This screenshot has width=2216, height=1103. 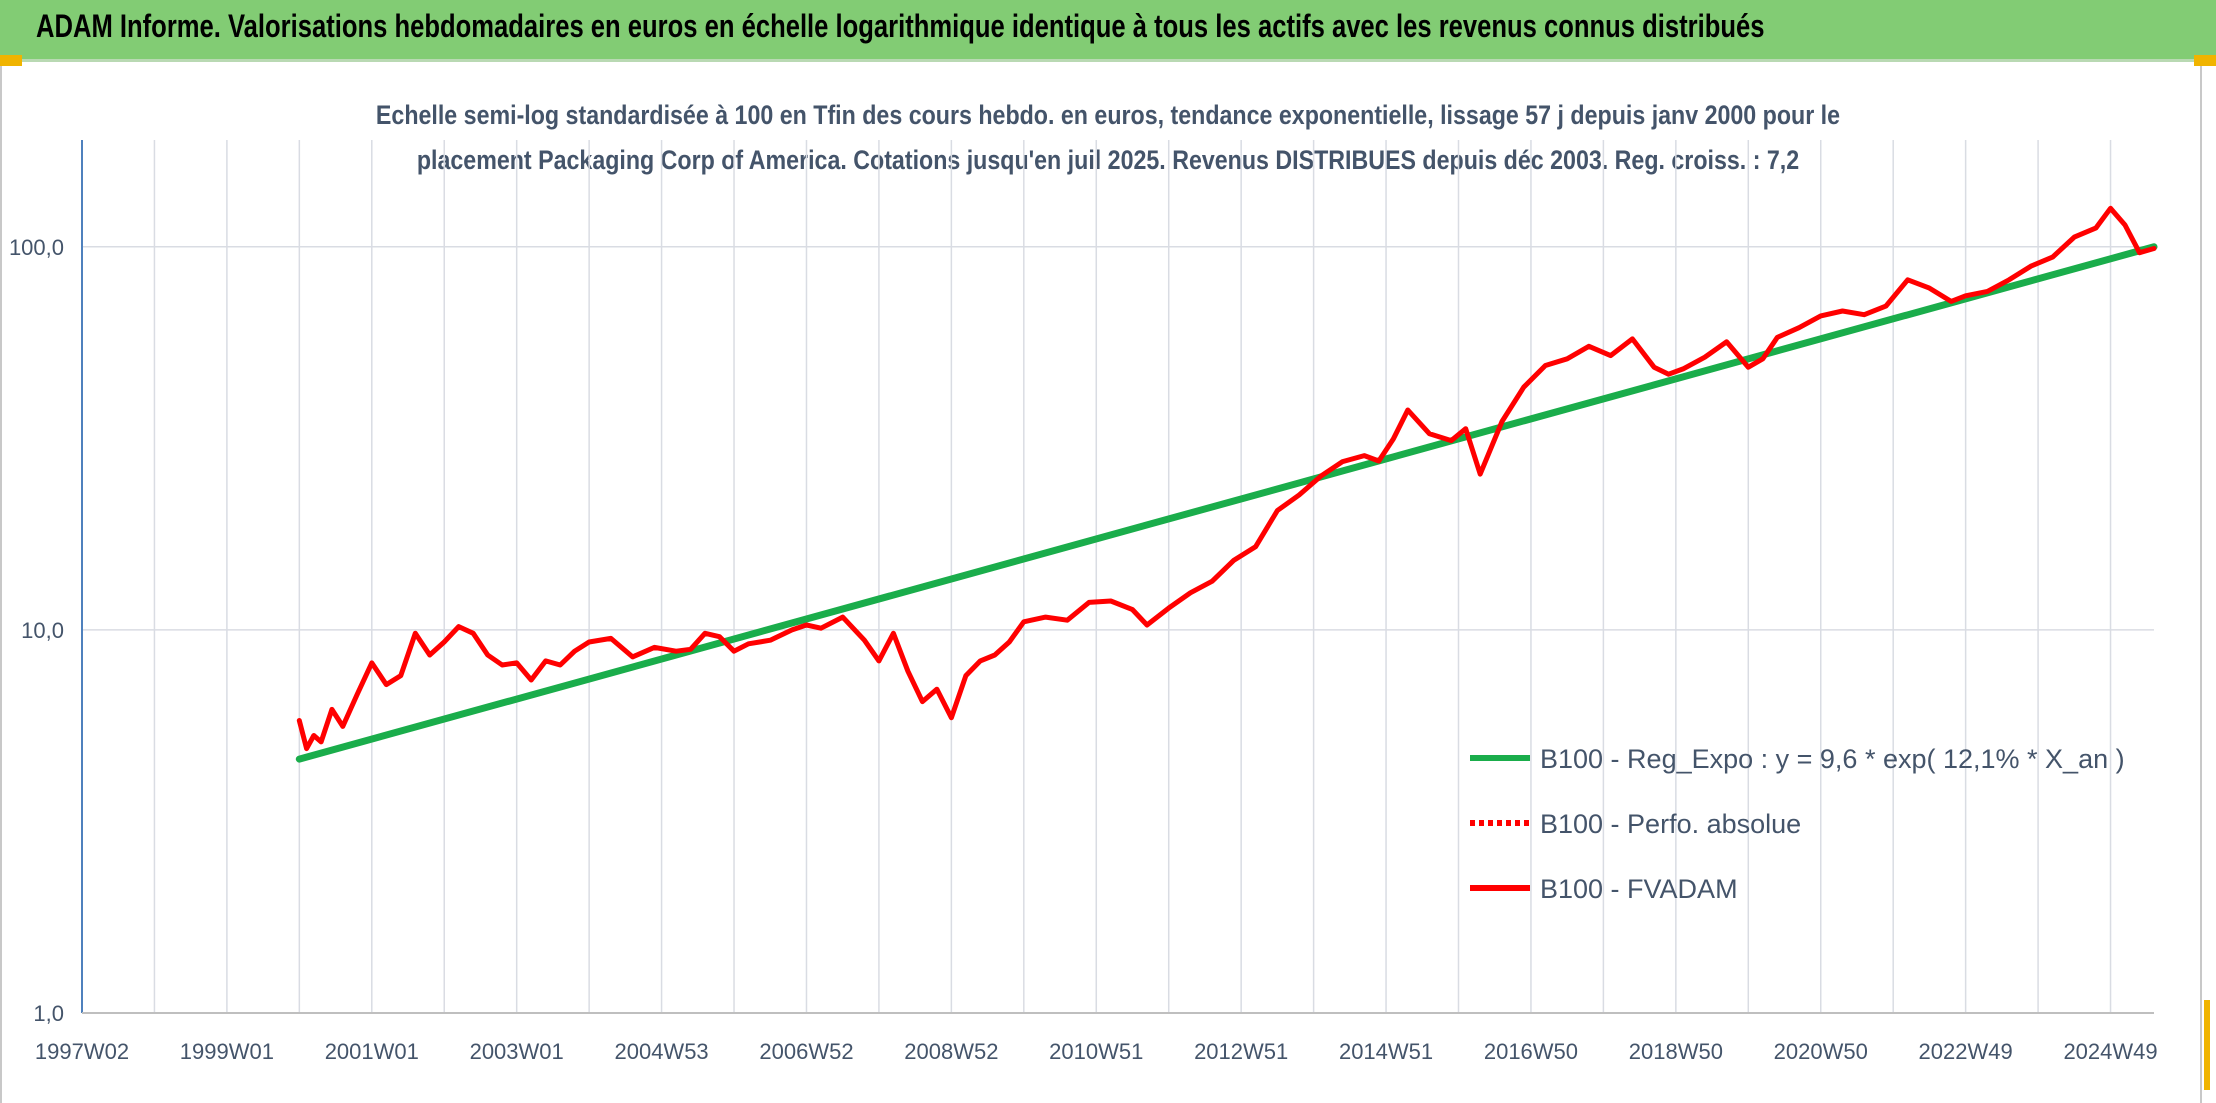 I want to click on y-tick-label: 10,0, so click(x=42, y=630).